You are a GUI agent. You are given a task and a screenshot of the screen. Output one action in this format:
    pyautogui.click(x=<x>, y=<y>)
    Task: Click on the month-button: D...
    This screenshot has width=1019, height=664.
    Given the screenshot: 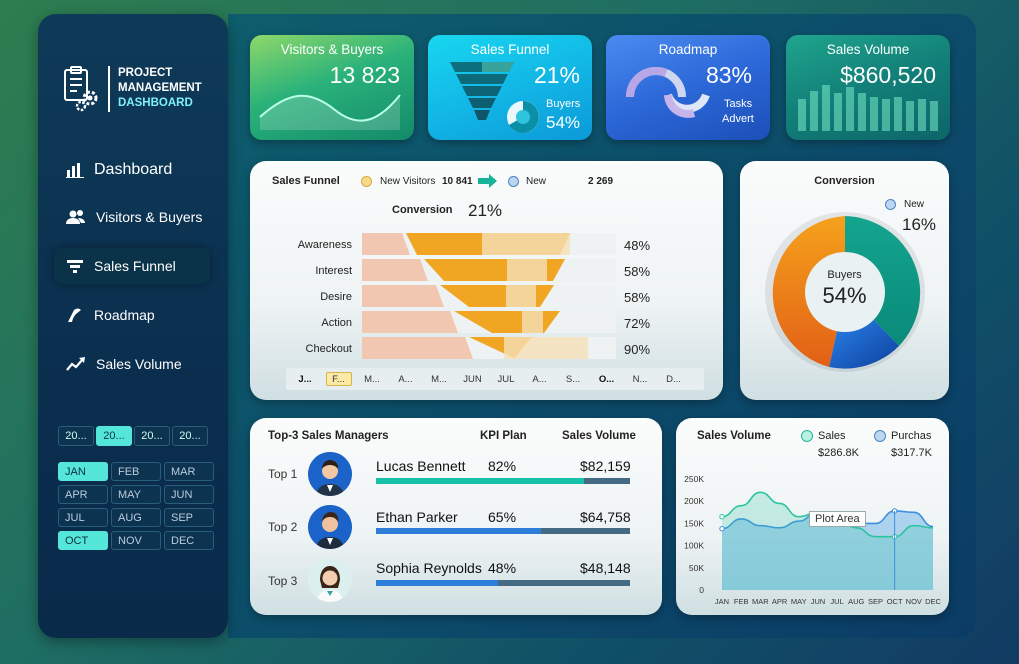 What is the action you would take?
    pyautogui.click(x=673, y=379)
    